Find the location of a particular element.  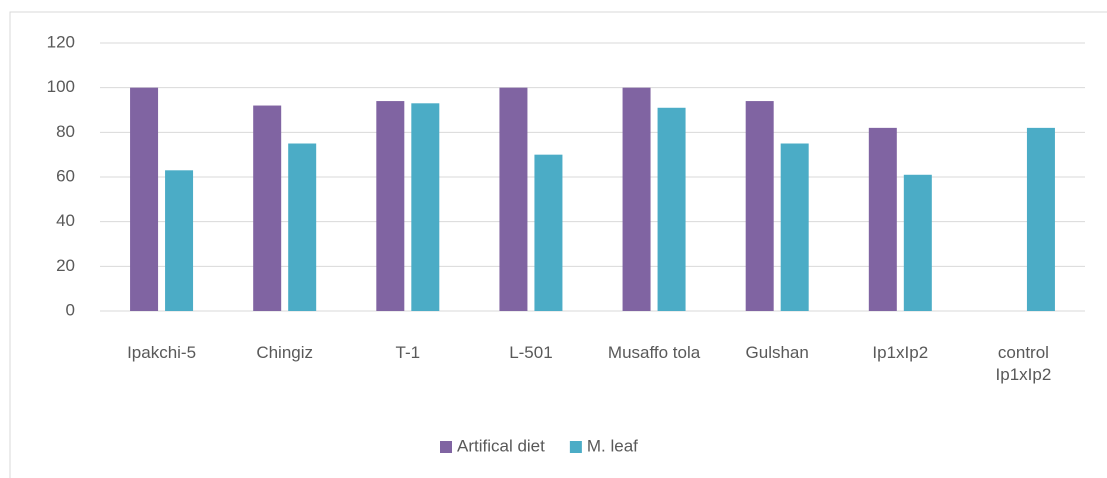

x-tick-label: Musaffo tola is located at coordinates (654, 352).